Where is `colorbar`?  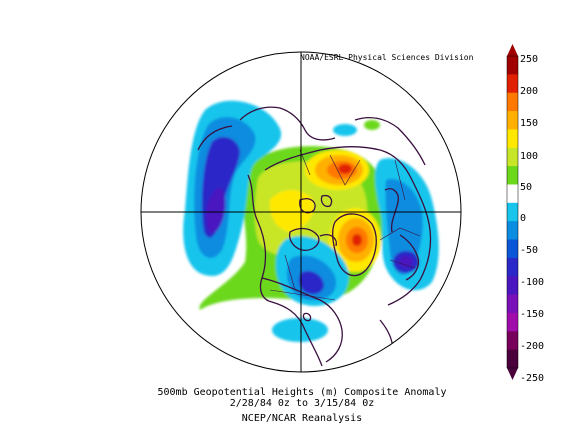 colorbar is located at coordinates (512, 212).